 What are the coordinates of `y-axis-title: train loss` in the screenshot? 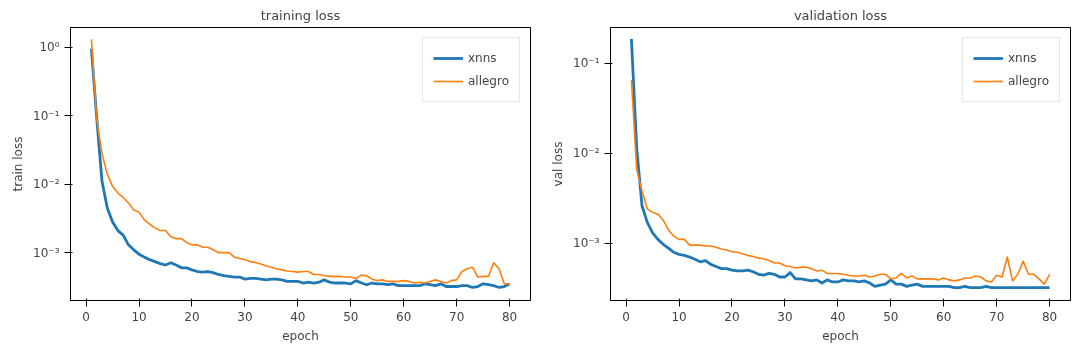 It's located at (18, 164).